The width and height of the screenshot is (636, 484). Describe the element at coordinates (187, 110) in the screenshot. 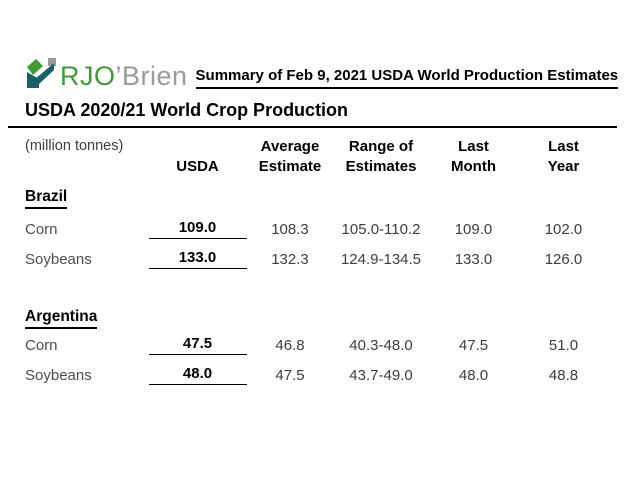

I see `section-title: USDA 2020/21 World Crop Production` at that location.